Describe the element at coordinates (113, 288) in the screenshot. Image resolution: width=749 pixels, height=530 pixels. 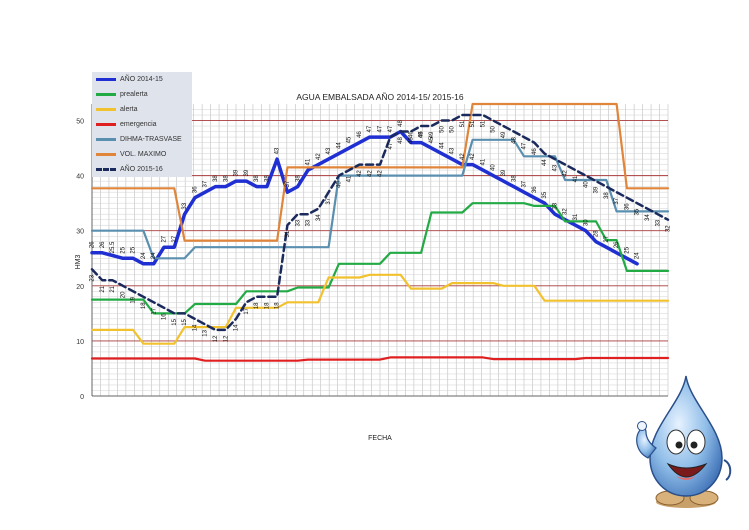
I see `data-label: 21` at that location.